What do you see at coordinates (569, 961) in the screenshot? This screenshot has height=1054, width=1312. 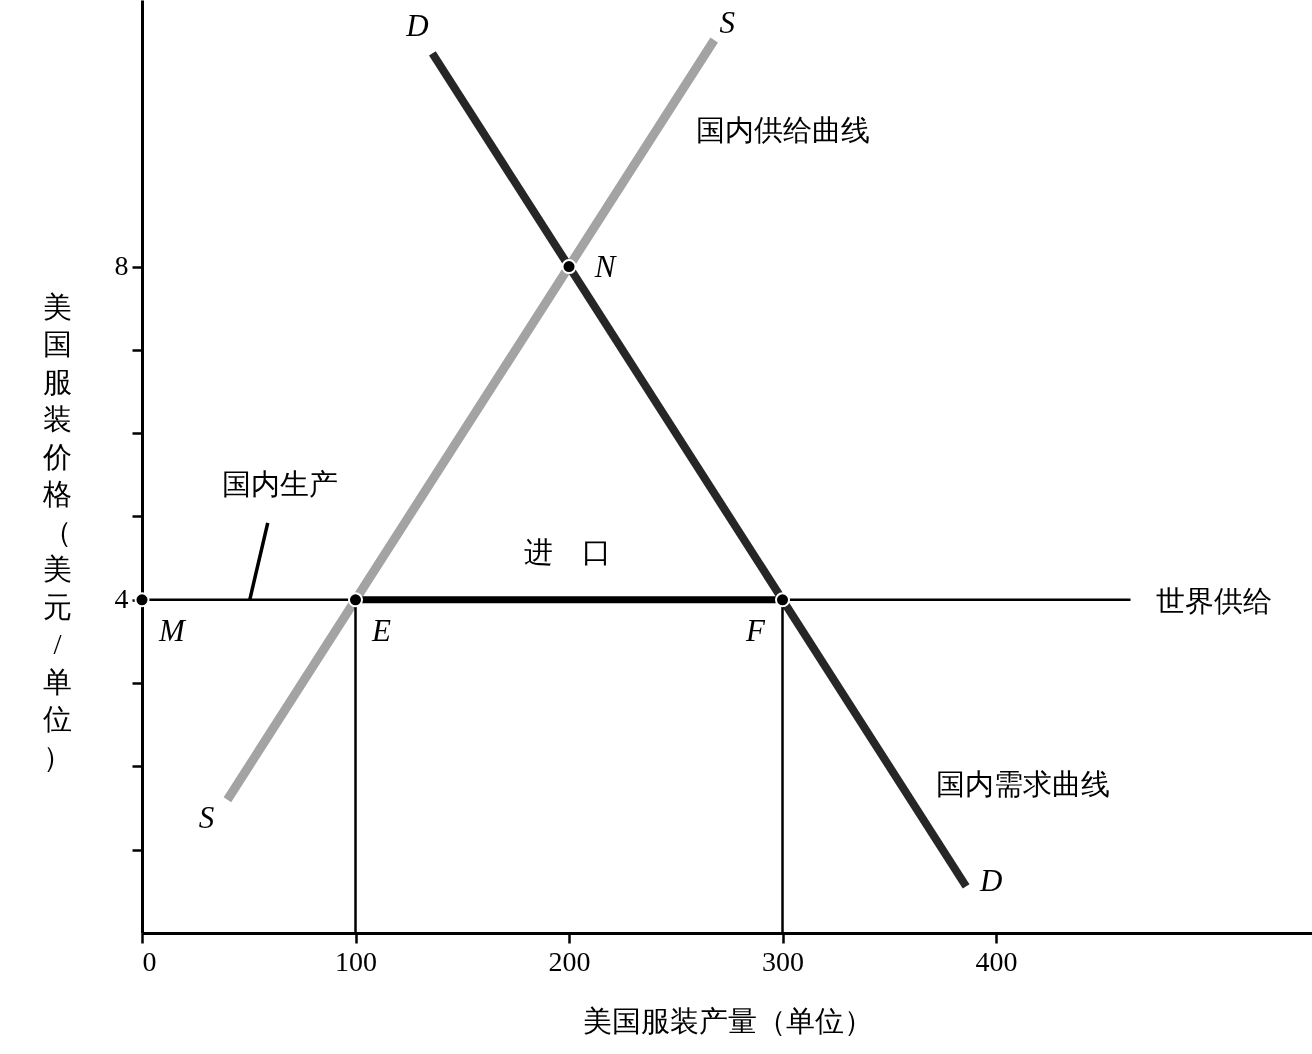 I see `x-tick-label: 200` at bounding box center [569, 961].